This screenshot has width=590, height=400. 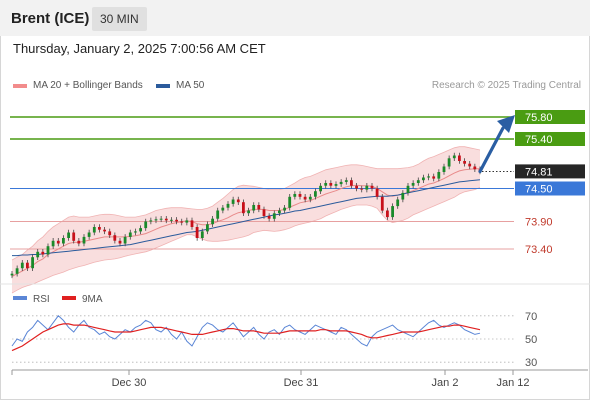 What do you see at coordinates (531, 363) in the screenshot?
I see `rsi-tick-label-30: 30` at bounding box center [531, 363].